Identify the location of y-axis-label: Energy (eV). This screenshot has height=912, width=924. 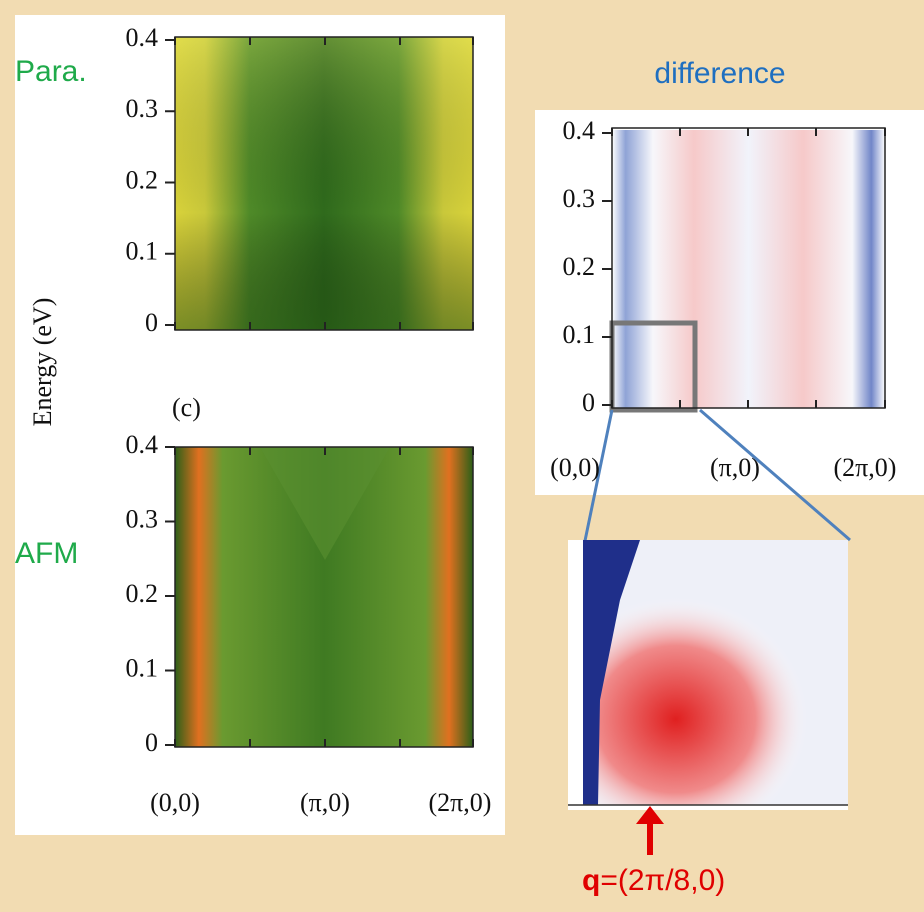
(42, 362).